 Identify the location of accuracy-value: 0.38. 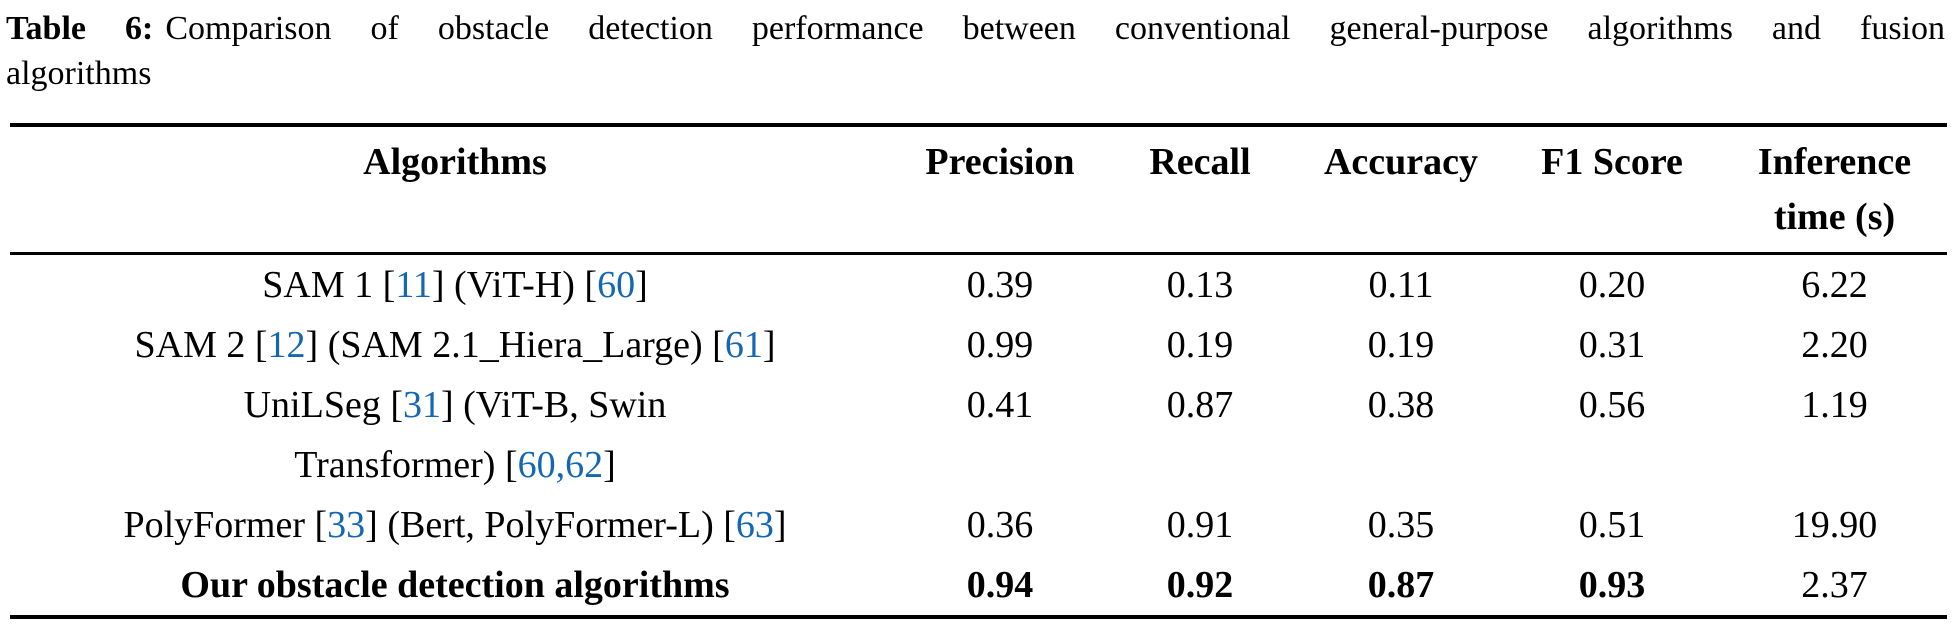
(1401, 405).